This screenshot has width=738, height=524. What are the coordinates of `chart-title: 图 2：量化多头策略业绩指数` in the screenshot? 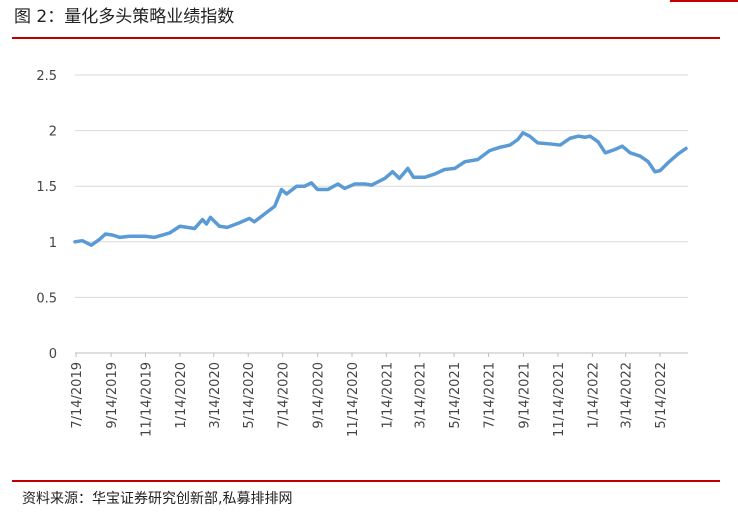 It's located at (124, 17).